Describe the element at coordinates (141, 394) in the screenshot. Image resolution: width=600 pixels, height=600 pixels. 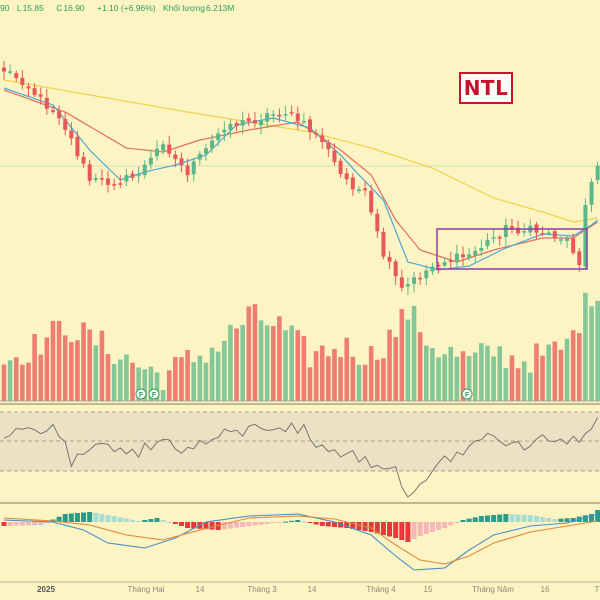
I see `event-marker` at that location.